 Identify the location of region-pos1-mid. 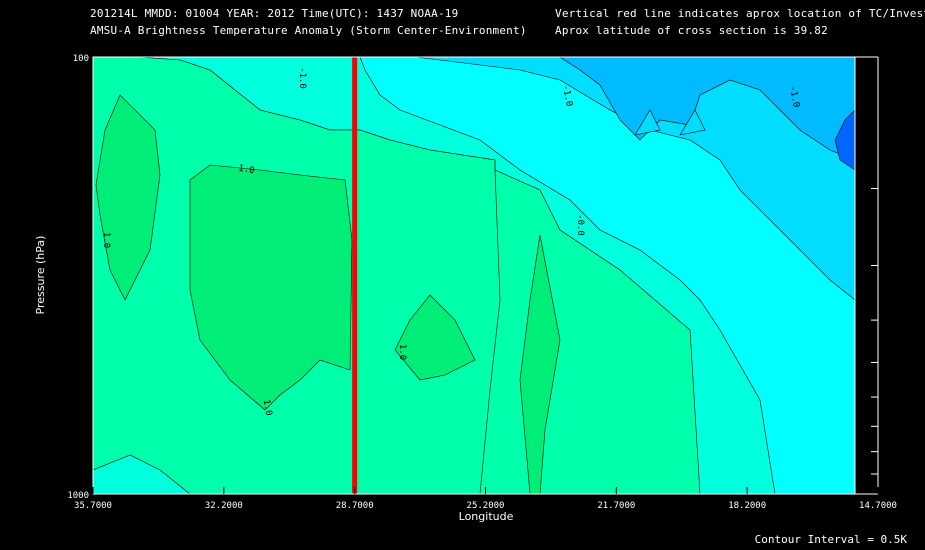
(435, 337).